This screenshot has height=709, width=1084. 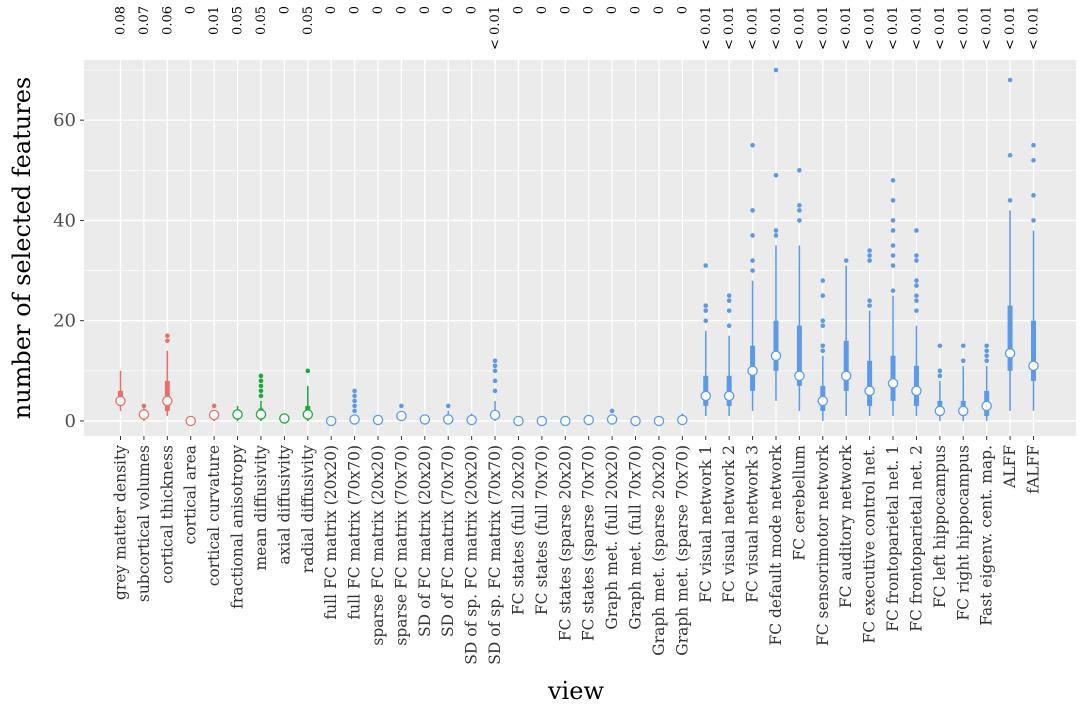 What do you see at coordinates (214, 20) in the screenshot?
I see `p-value-label: 0.01` at bounding box center [214, 20].